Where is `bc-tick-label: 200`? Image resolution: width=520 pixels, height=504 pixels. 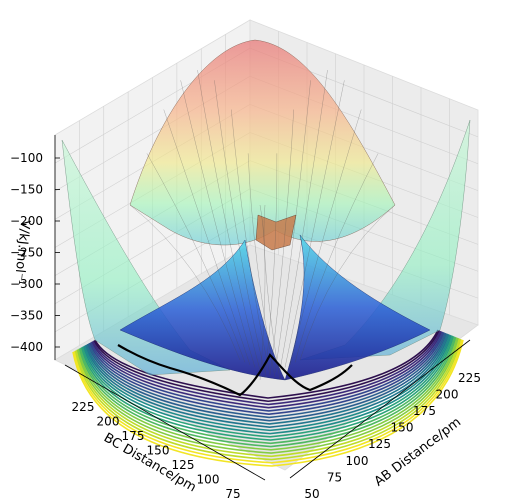
bc-tick-label: 200 is located at coordinates (108, 422).